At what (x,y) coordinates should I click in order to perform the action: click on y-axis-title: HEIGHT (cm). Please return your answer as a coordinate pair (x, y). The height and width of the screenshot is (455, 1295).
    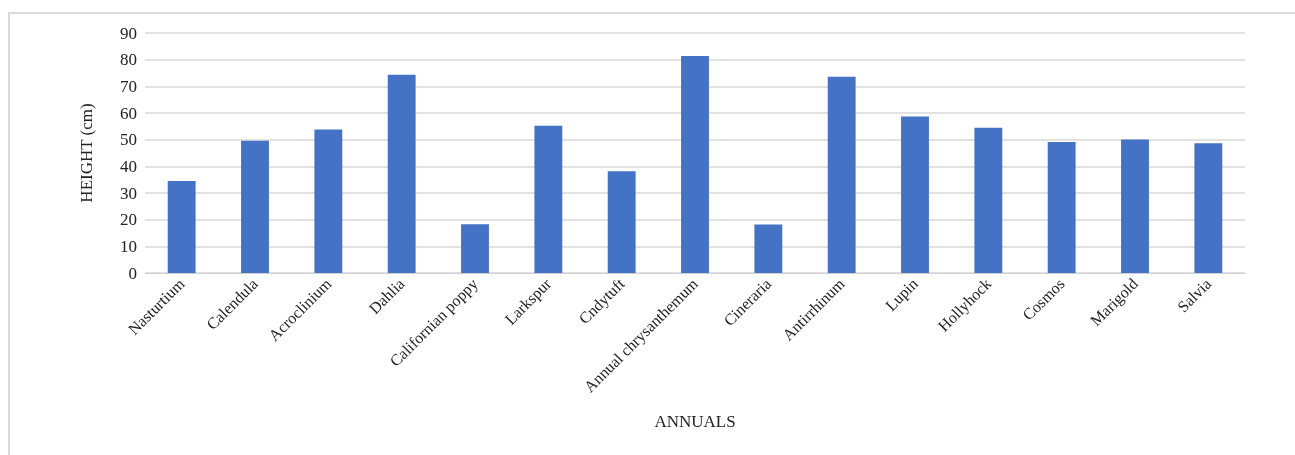
    Looking at the image, I should click on (86, 153).